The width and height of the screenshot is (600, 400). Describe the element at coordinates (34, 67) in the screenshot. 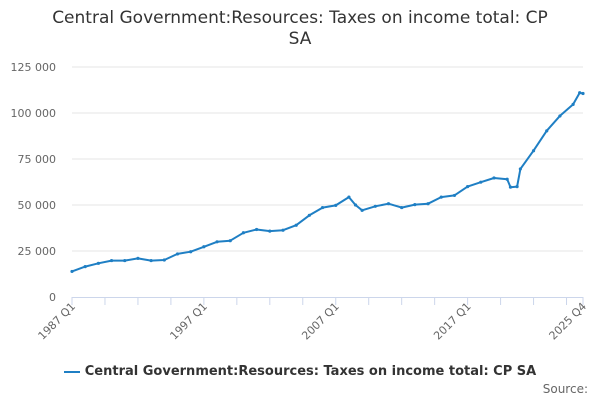

I see `y-tick-label: 125 000` at that location.